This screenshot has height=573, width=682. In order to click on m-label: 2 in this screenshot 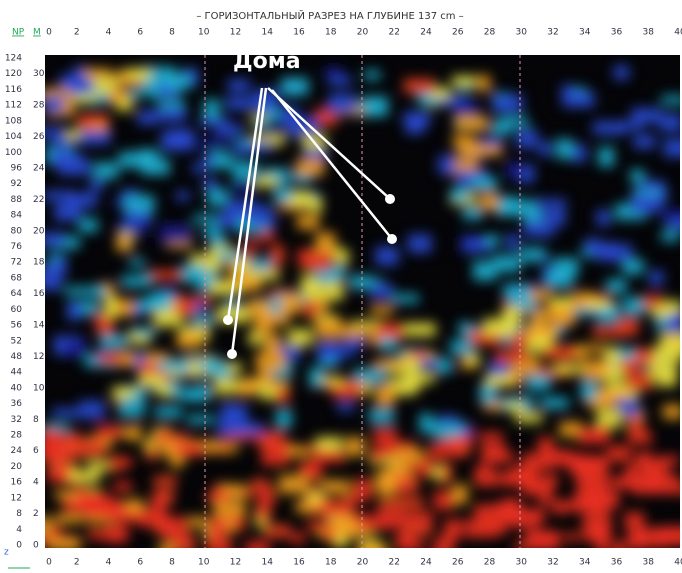, I will do `click(36, 514)`.